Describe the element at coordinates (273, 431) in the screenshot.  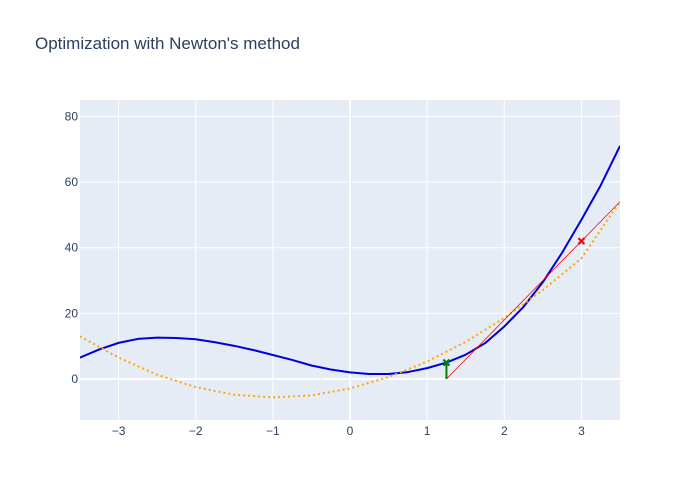
I see `x-tick-label: −1` at that location.